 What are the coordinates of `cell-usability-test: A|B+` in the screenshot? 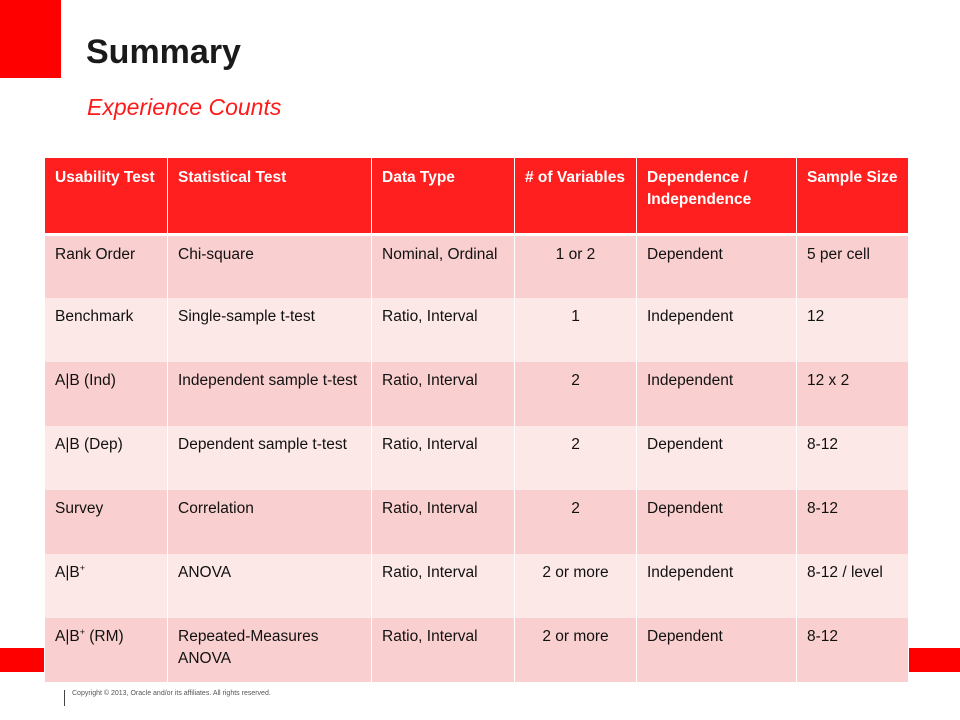 It's located at (106, 586).